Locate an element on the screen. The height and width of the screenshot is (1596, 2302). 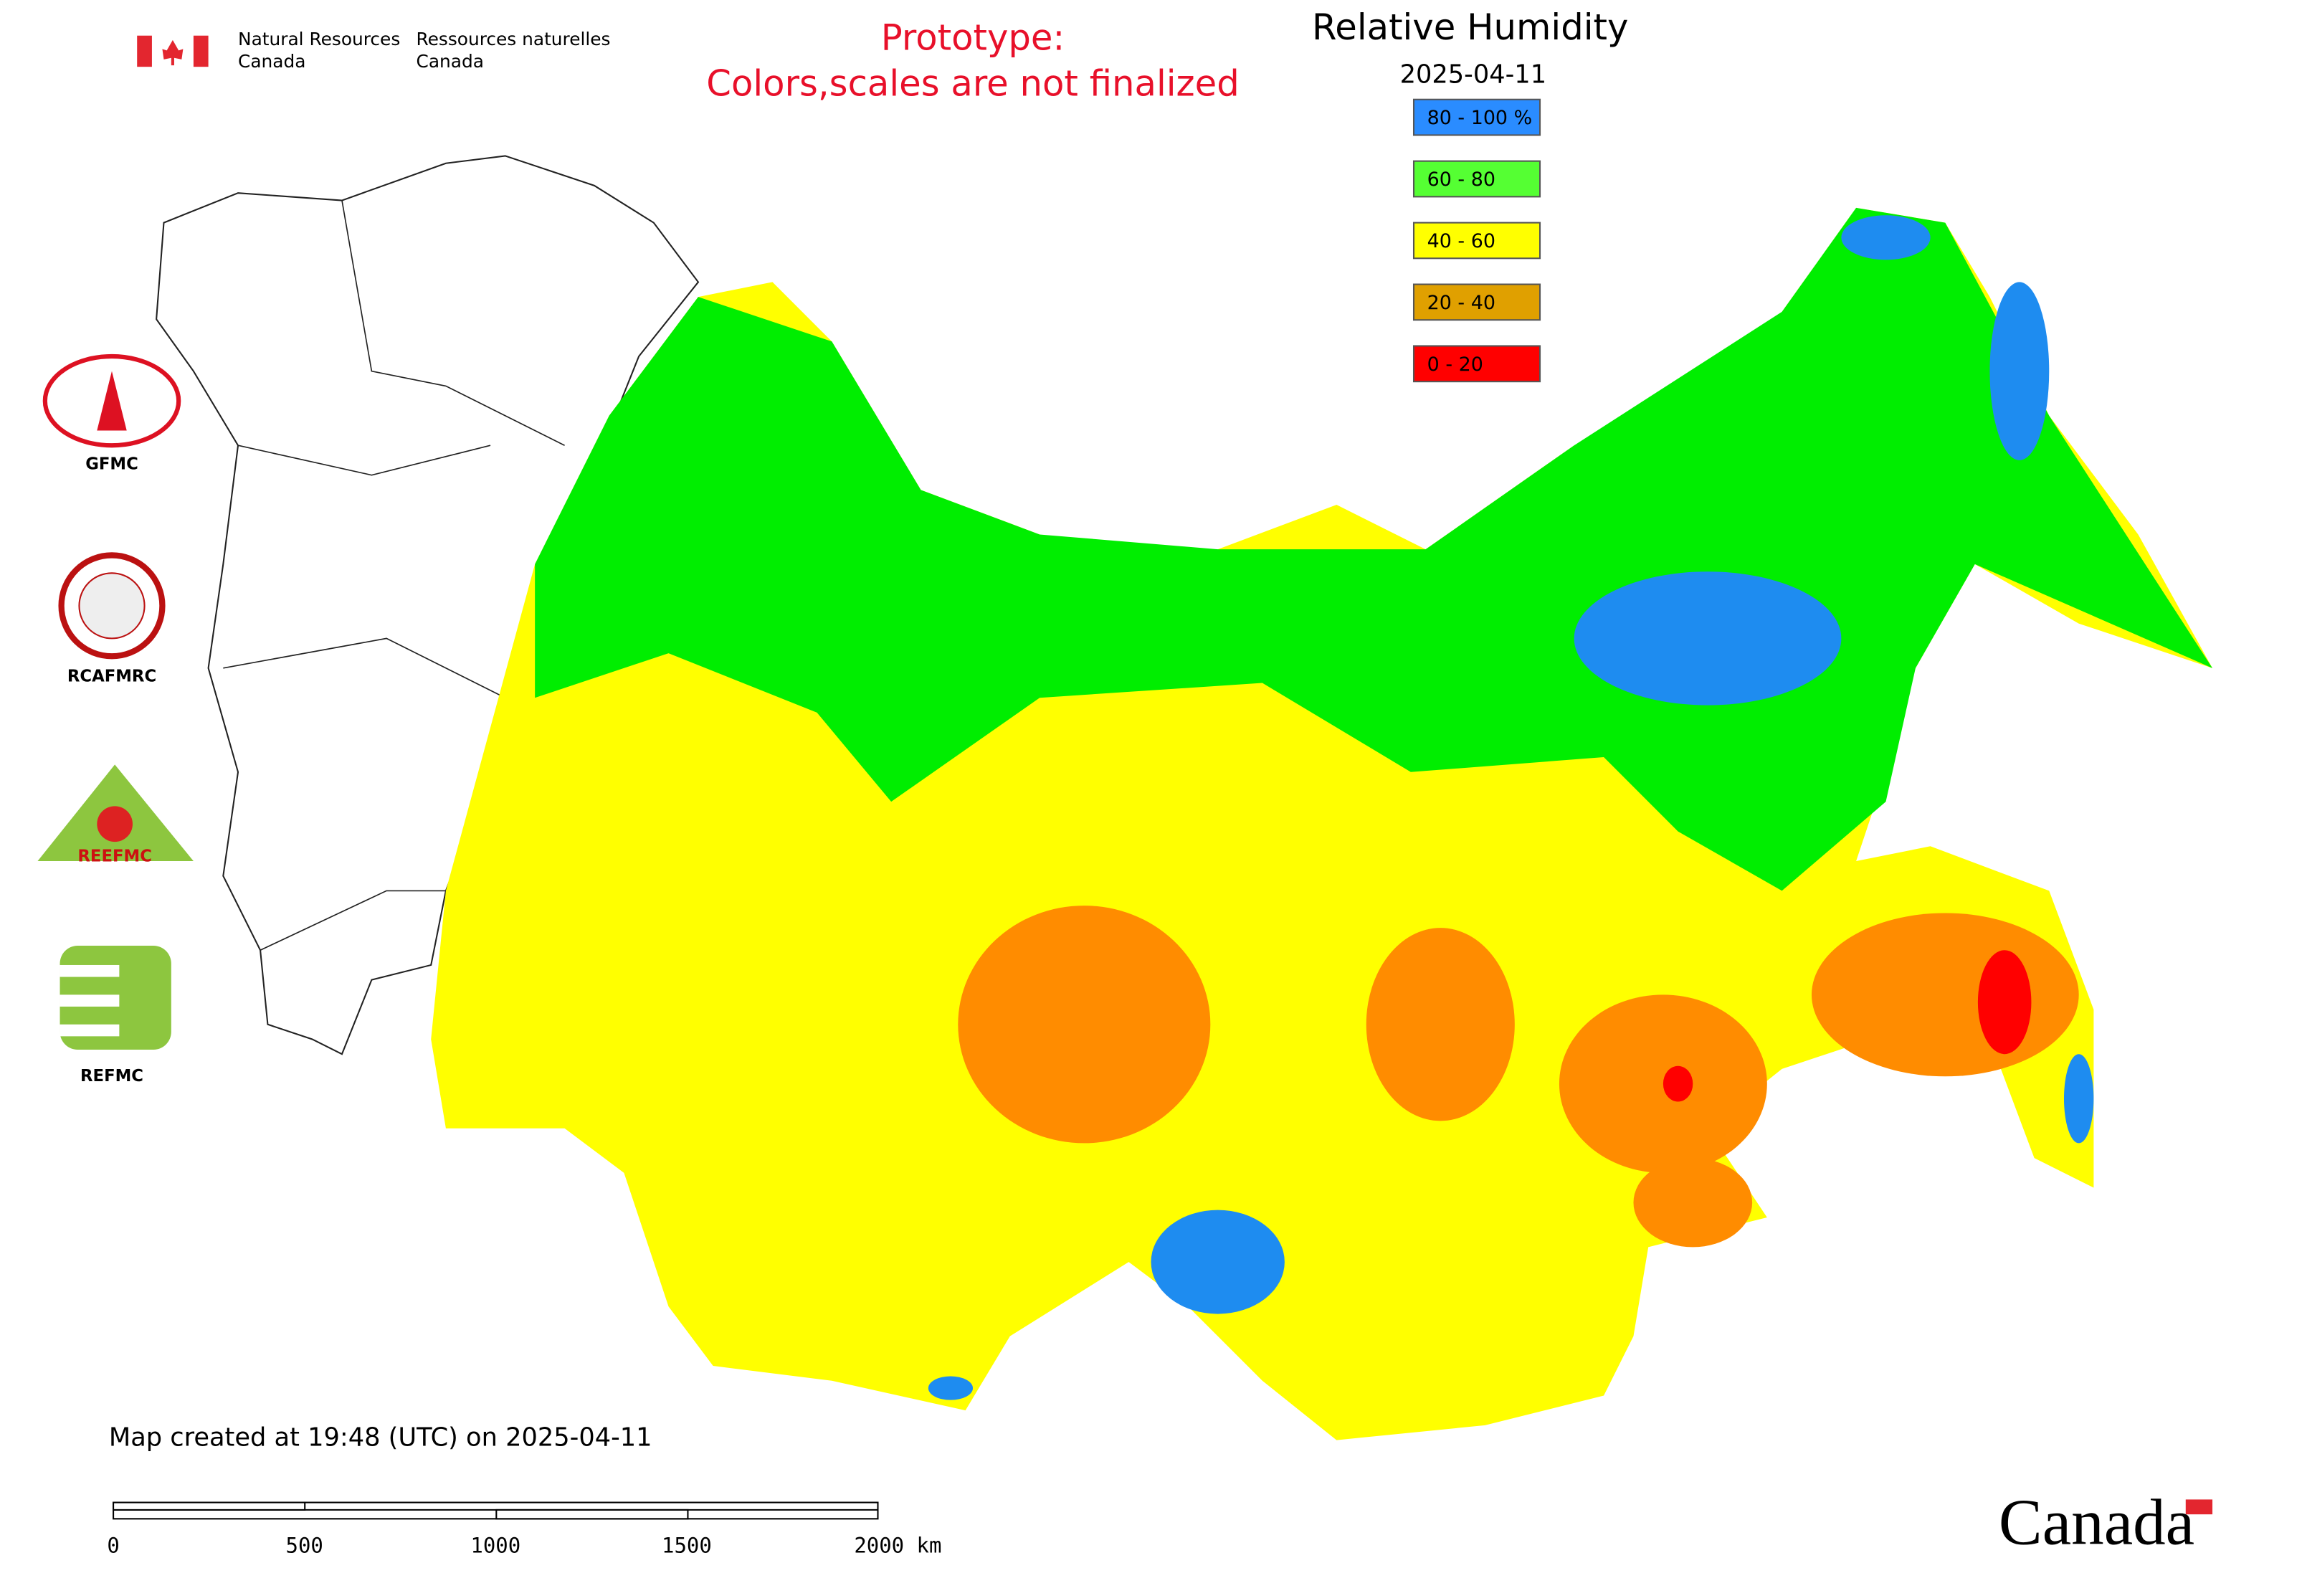
scale-label: 2000 km is located at coordinates (898, 1546).